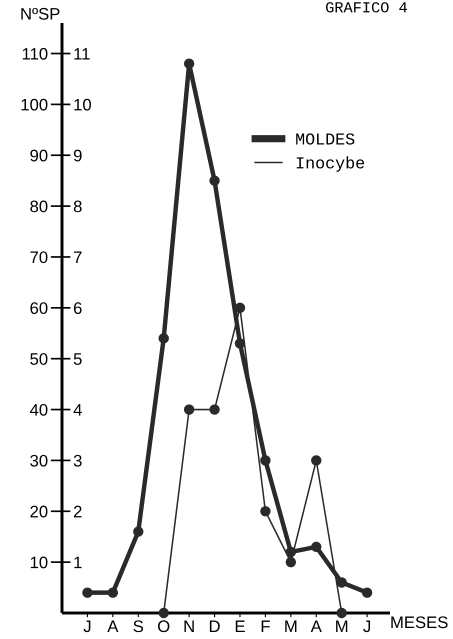  What do you see at coordinates (419, 622) in the screenshot?
I see `x-axis-title: MESES` at bounding box center [419, 622].